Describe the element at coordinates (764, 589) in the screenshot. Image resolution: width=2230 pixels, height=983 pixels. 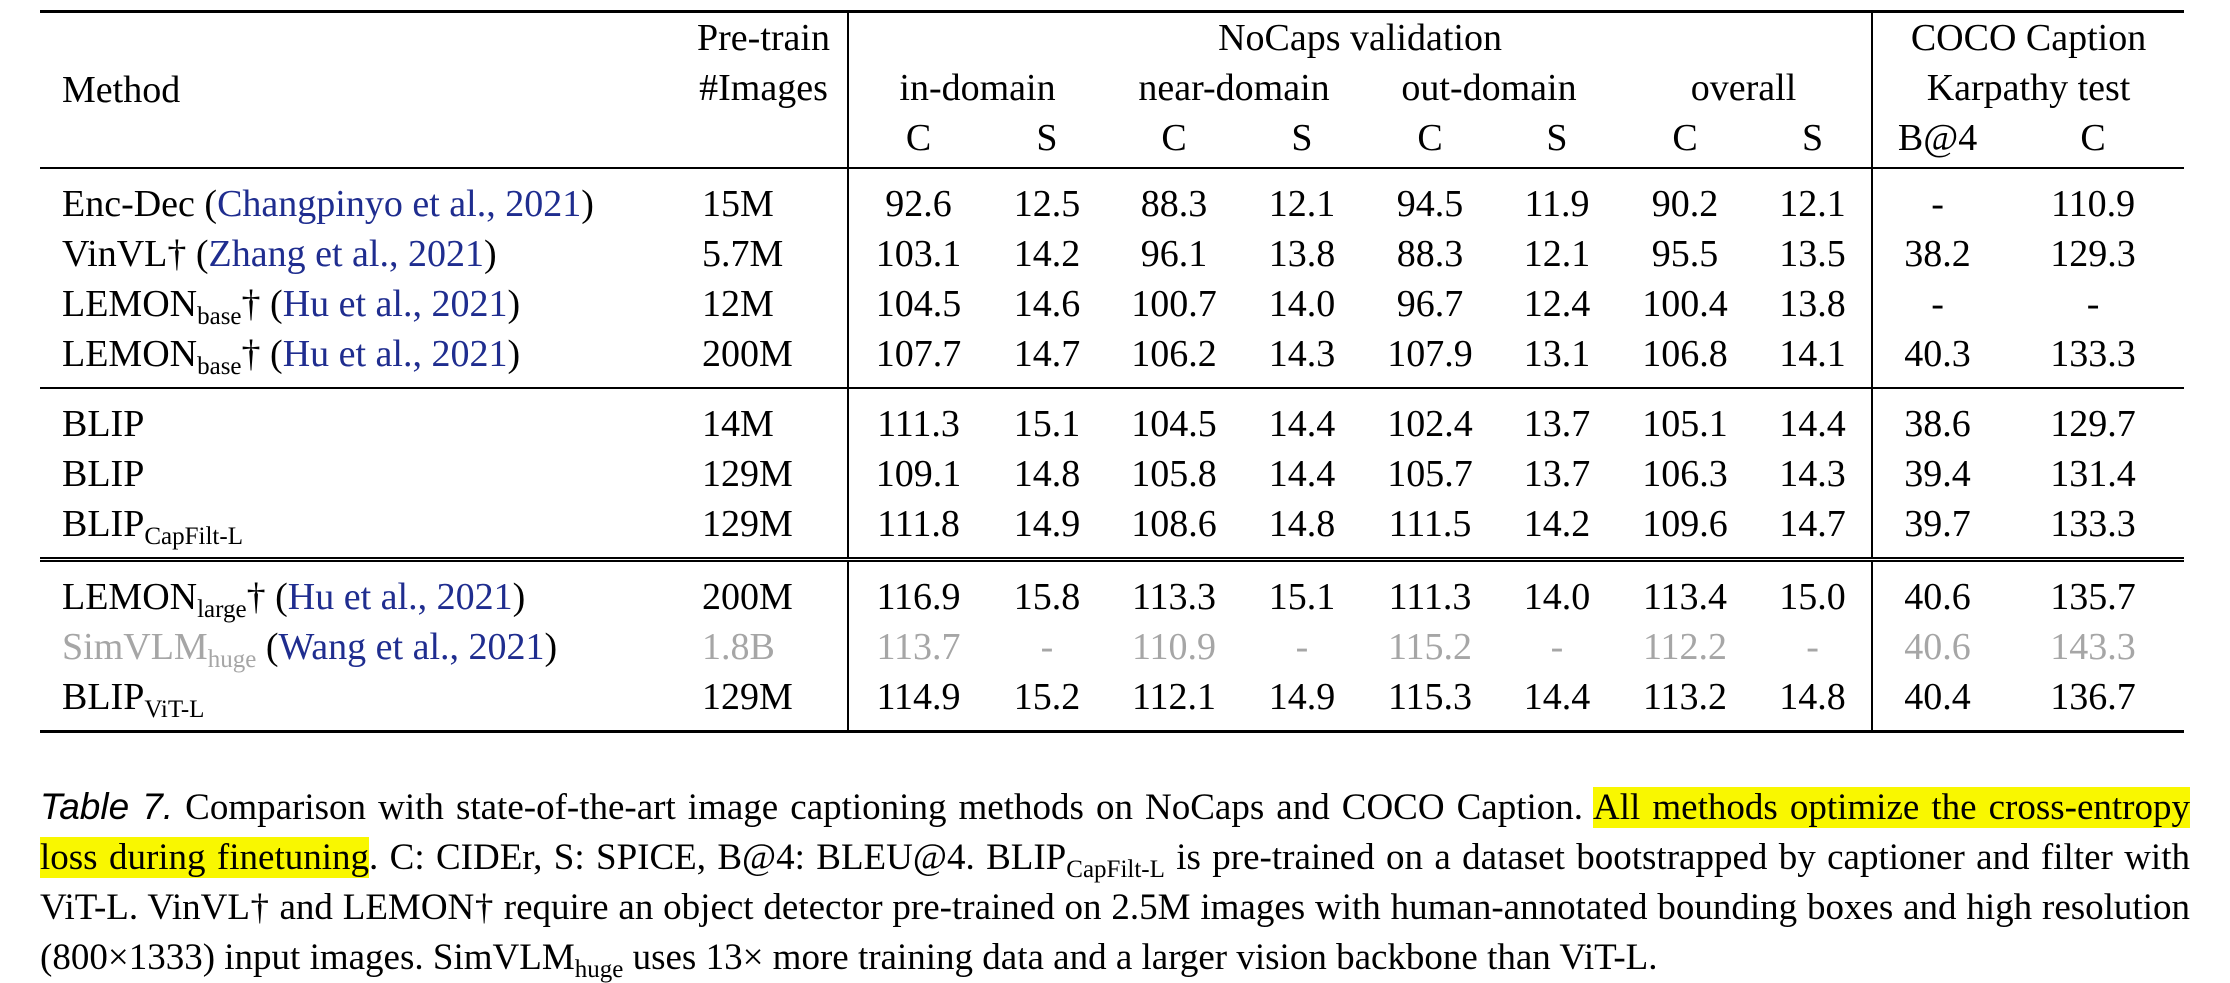
I see `pretrain-images-cell: 200M` at that location.